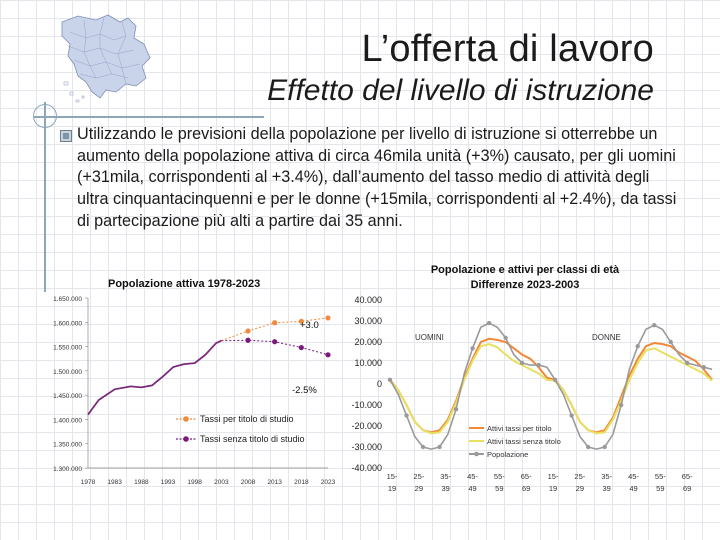  I want to click on slide-title: L’offerta di lavoro, so click(507, 49).